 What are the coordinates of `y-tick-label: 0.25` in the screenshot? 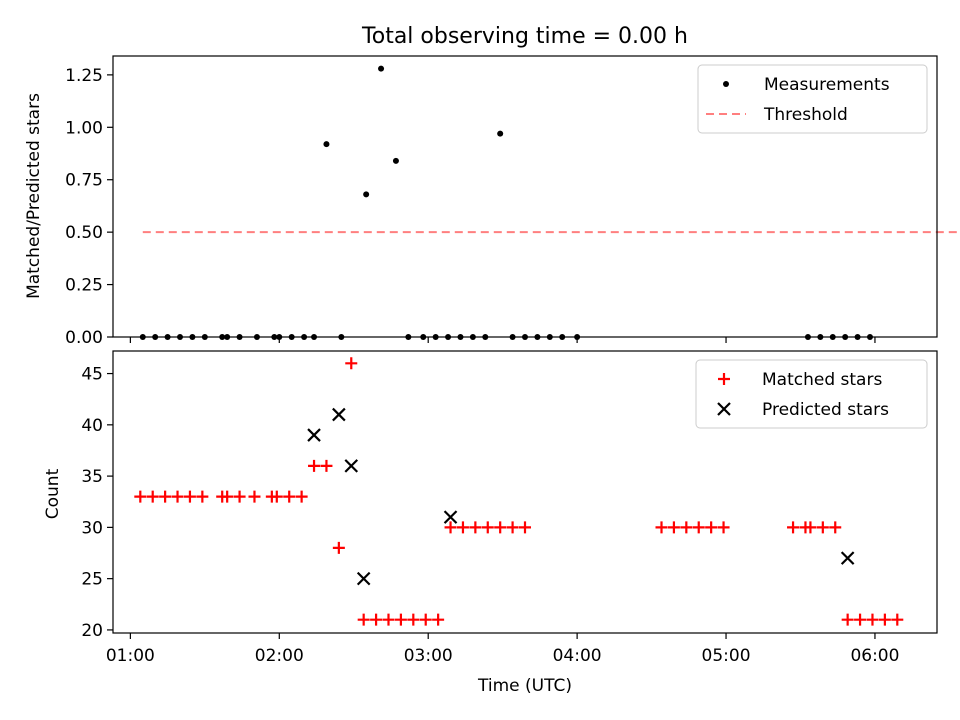 It's located at (84, 286).